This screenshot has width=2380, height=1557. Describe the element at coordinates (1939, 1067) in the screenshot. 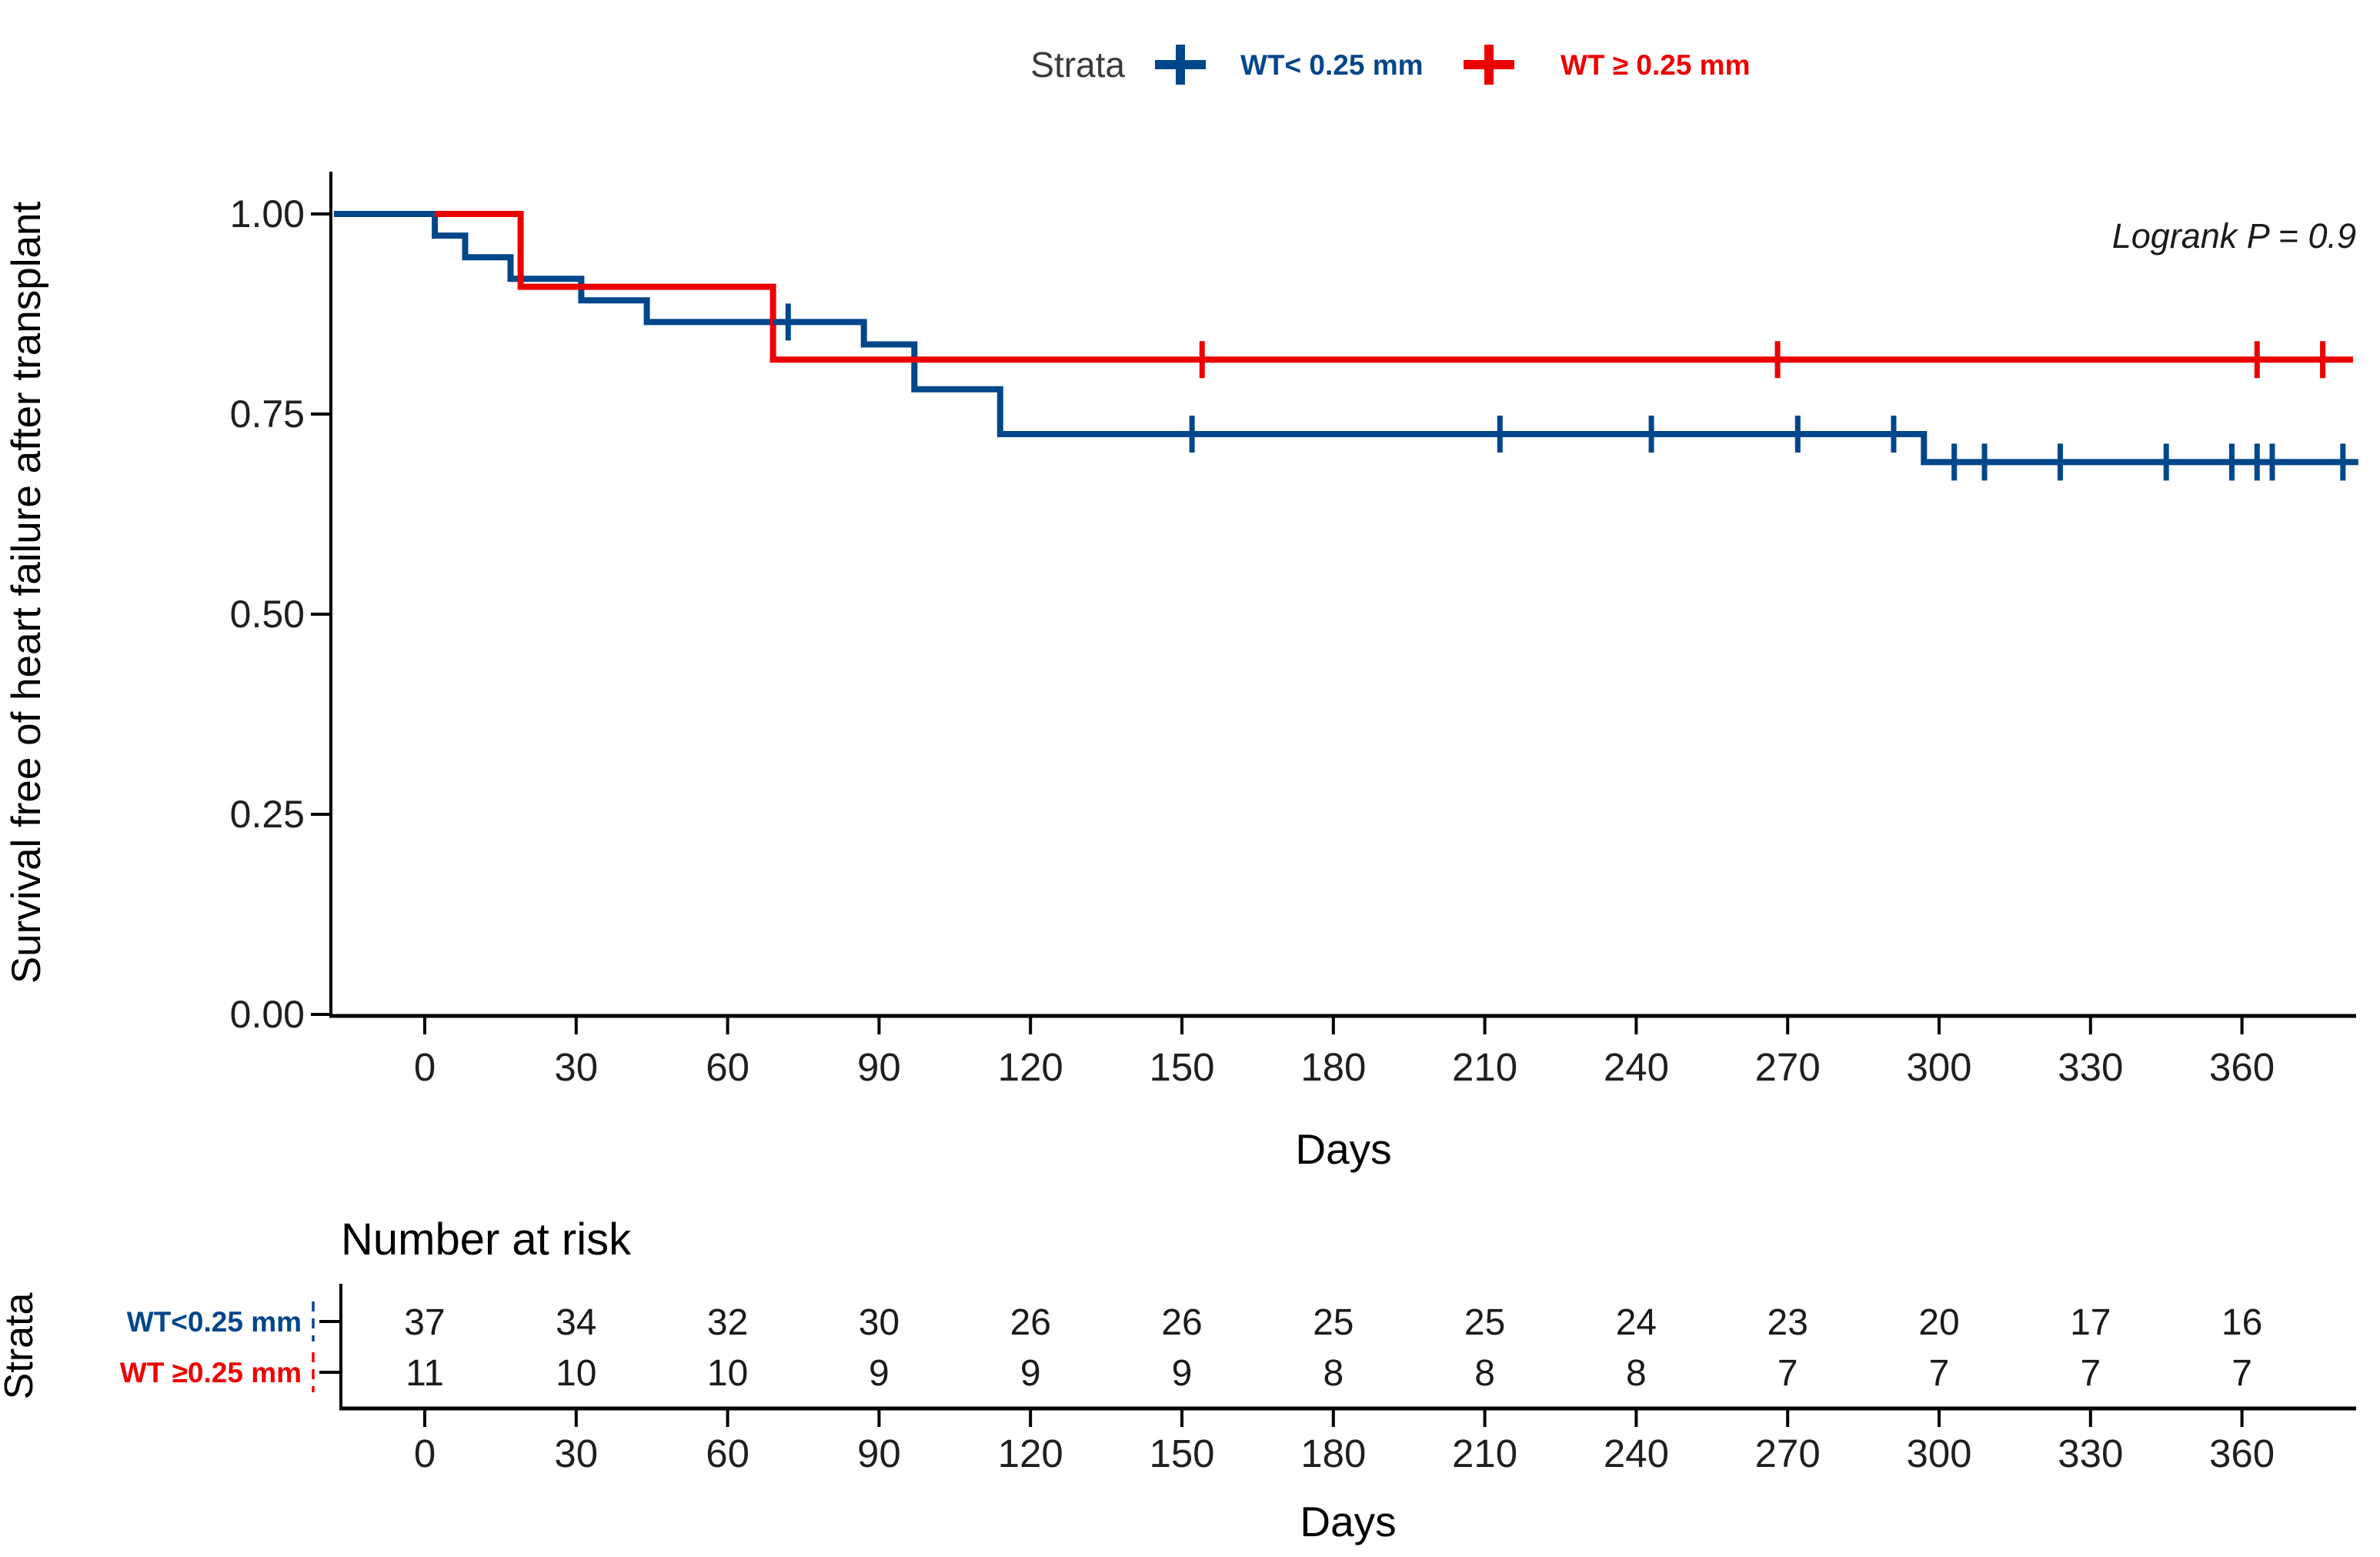

I see `x-tick-label: 300` at that location.